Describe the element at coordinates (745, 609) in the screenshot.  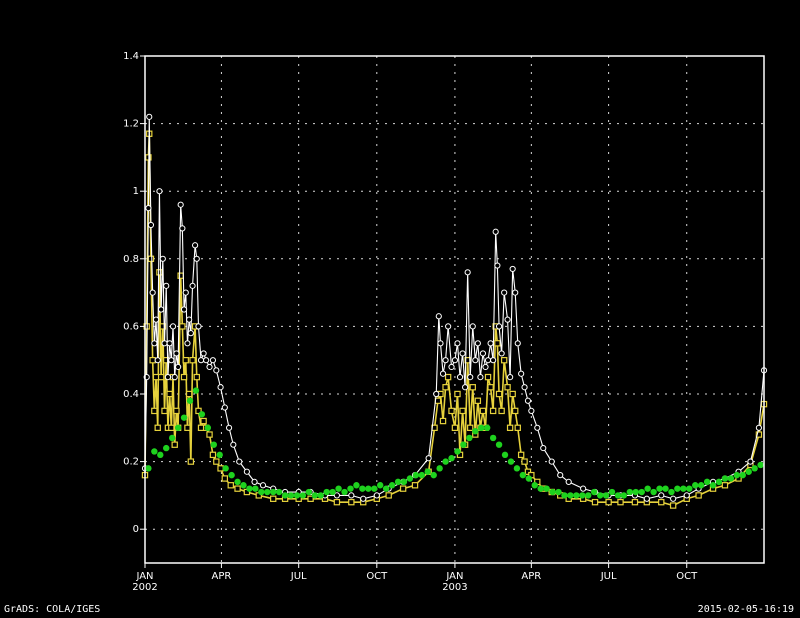
I see `footer-timestamp: 2015-02-05-16:19` at that location.